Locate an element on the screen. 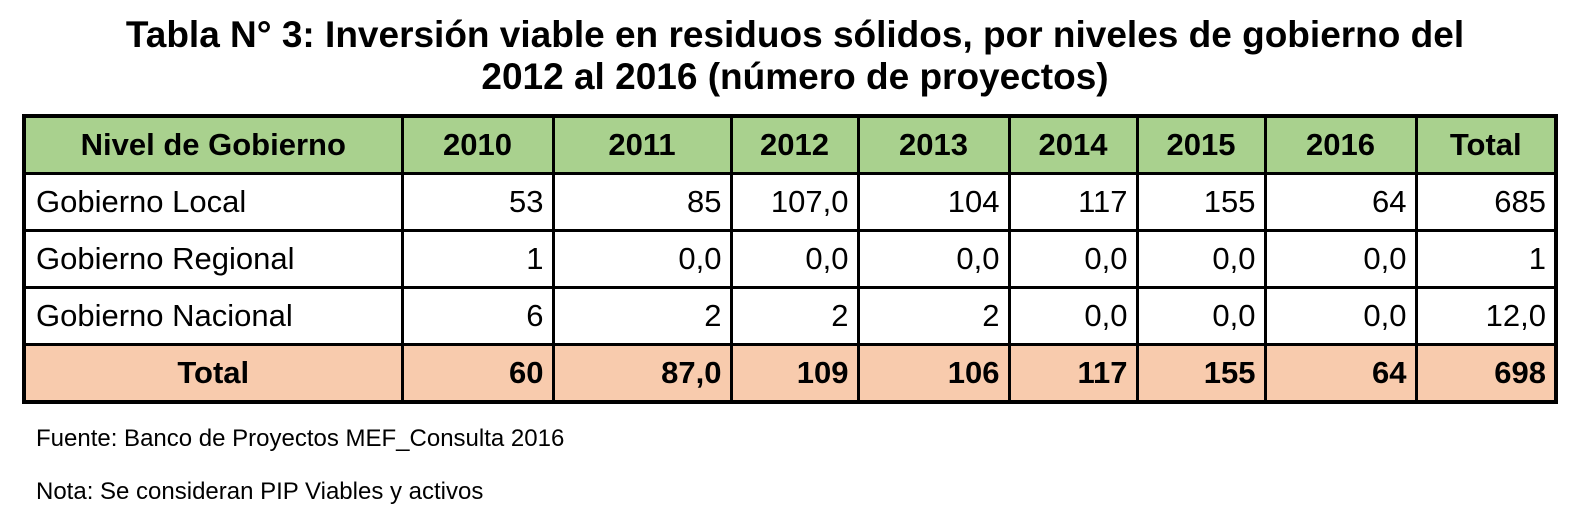 The height and width of the screenshot is (520, 1590). table-cell: 104 is located at coordinates (933, 202).